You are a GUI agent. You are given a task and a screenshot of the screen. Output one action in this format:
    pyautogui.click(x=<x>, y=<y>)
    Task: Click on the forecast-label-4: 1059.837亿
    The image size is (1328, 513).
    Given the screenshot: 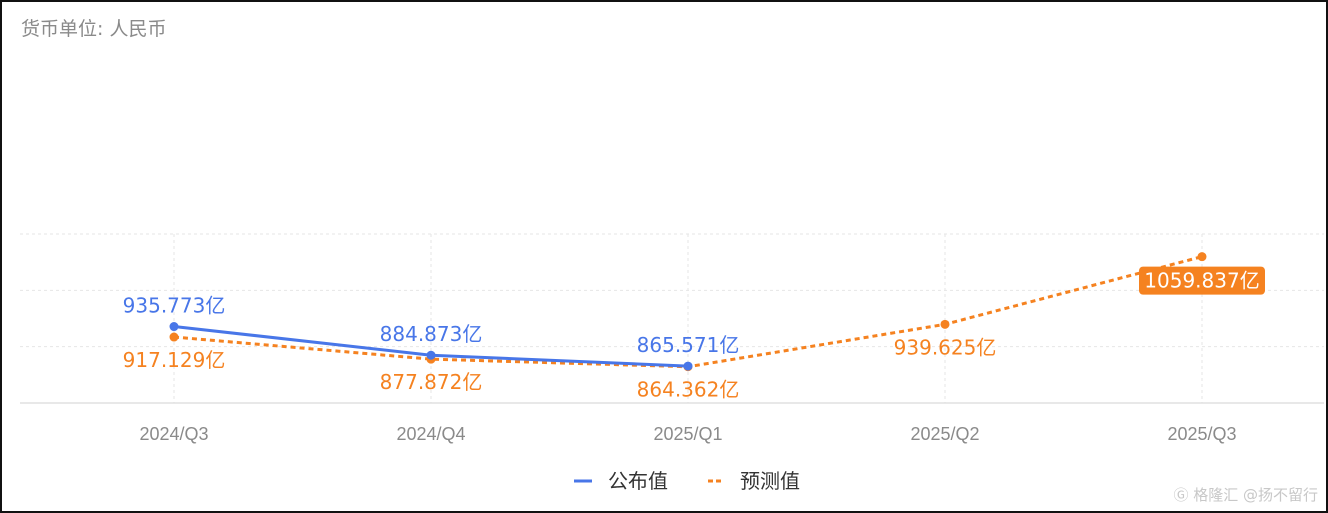 What is the action you would take?
    pyautogui.click(x=1201, y=281)
    